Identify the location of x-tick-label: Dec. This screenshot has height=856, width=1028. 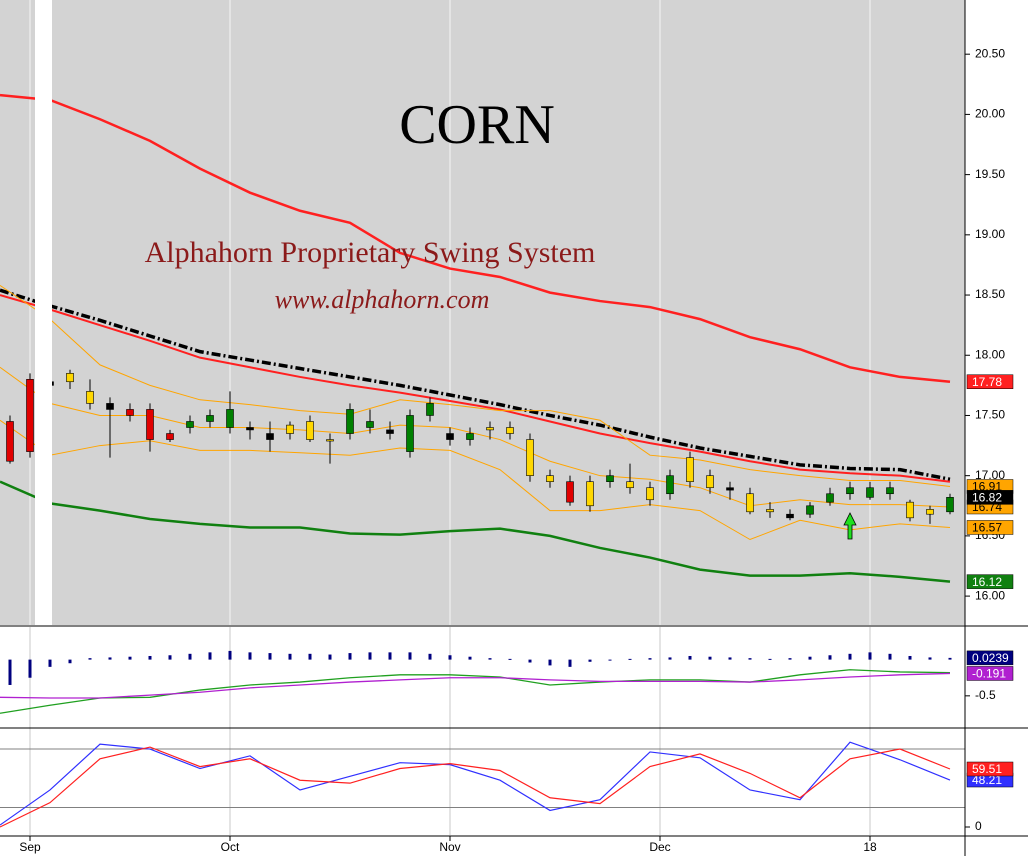
(659, 847).